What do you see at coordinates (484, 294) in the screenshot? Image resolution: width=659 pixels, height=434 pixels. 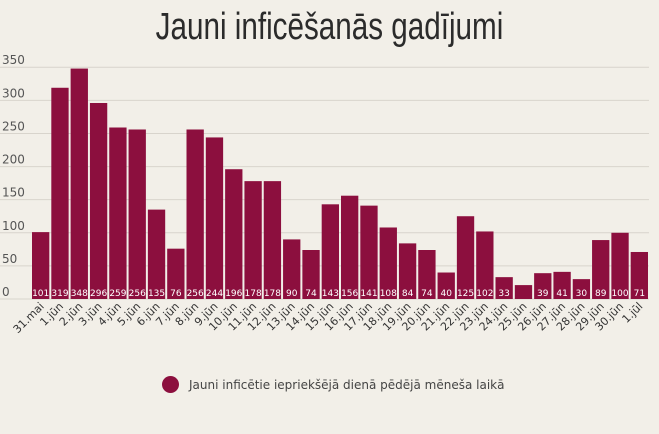 I see `bar-value-label: 102` at bounding box center [484, 294].